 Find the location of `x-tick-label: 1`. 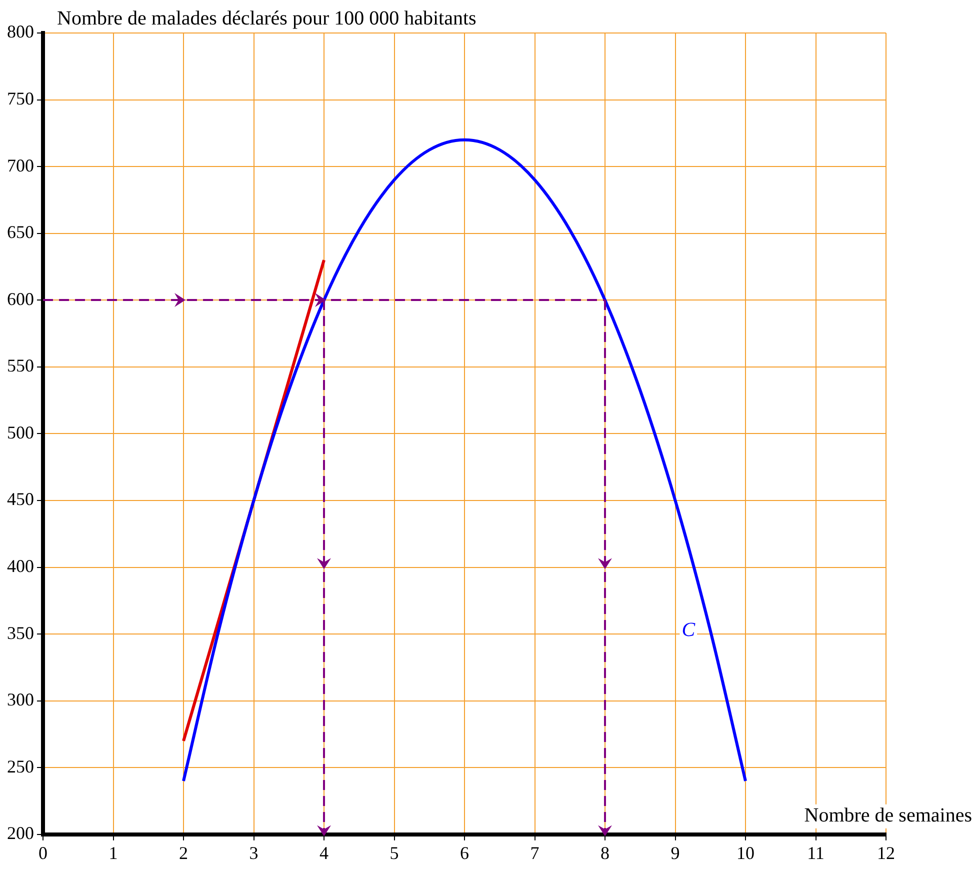

x-tick-label: 1 is located at coordinates (113, 852).